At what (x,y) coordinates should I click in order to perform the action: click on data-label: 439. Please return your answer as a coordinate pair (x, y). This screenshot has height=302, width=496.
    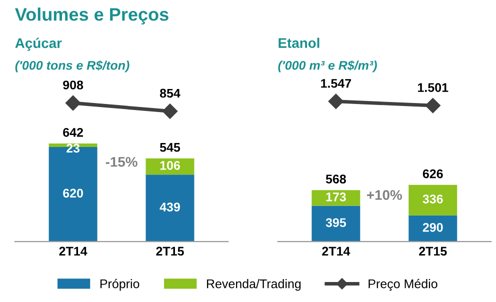
    Looking at the image, I should click on (170, 207).